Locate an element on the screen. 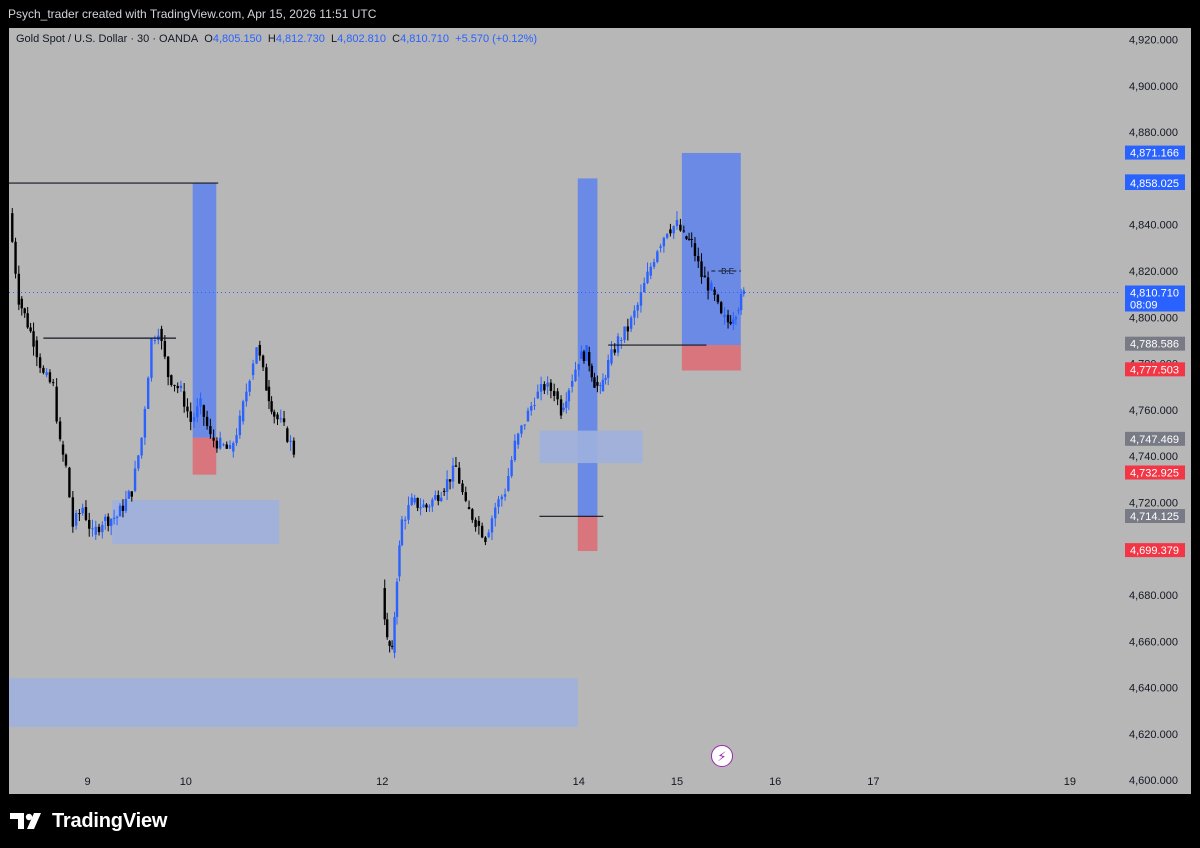  y-tick-label: 4,640.000 is located at coordinates (1153, 689).